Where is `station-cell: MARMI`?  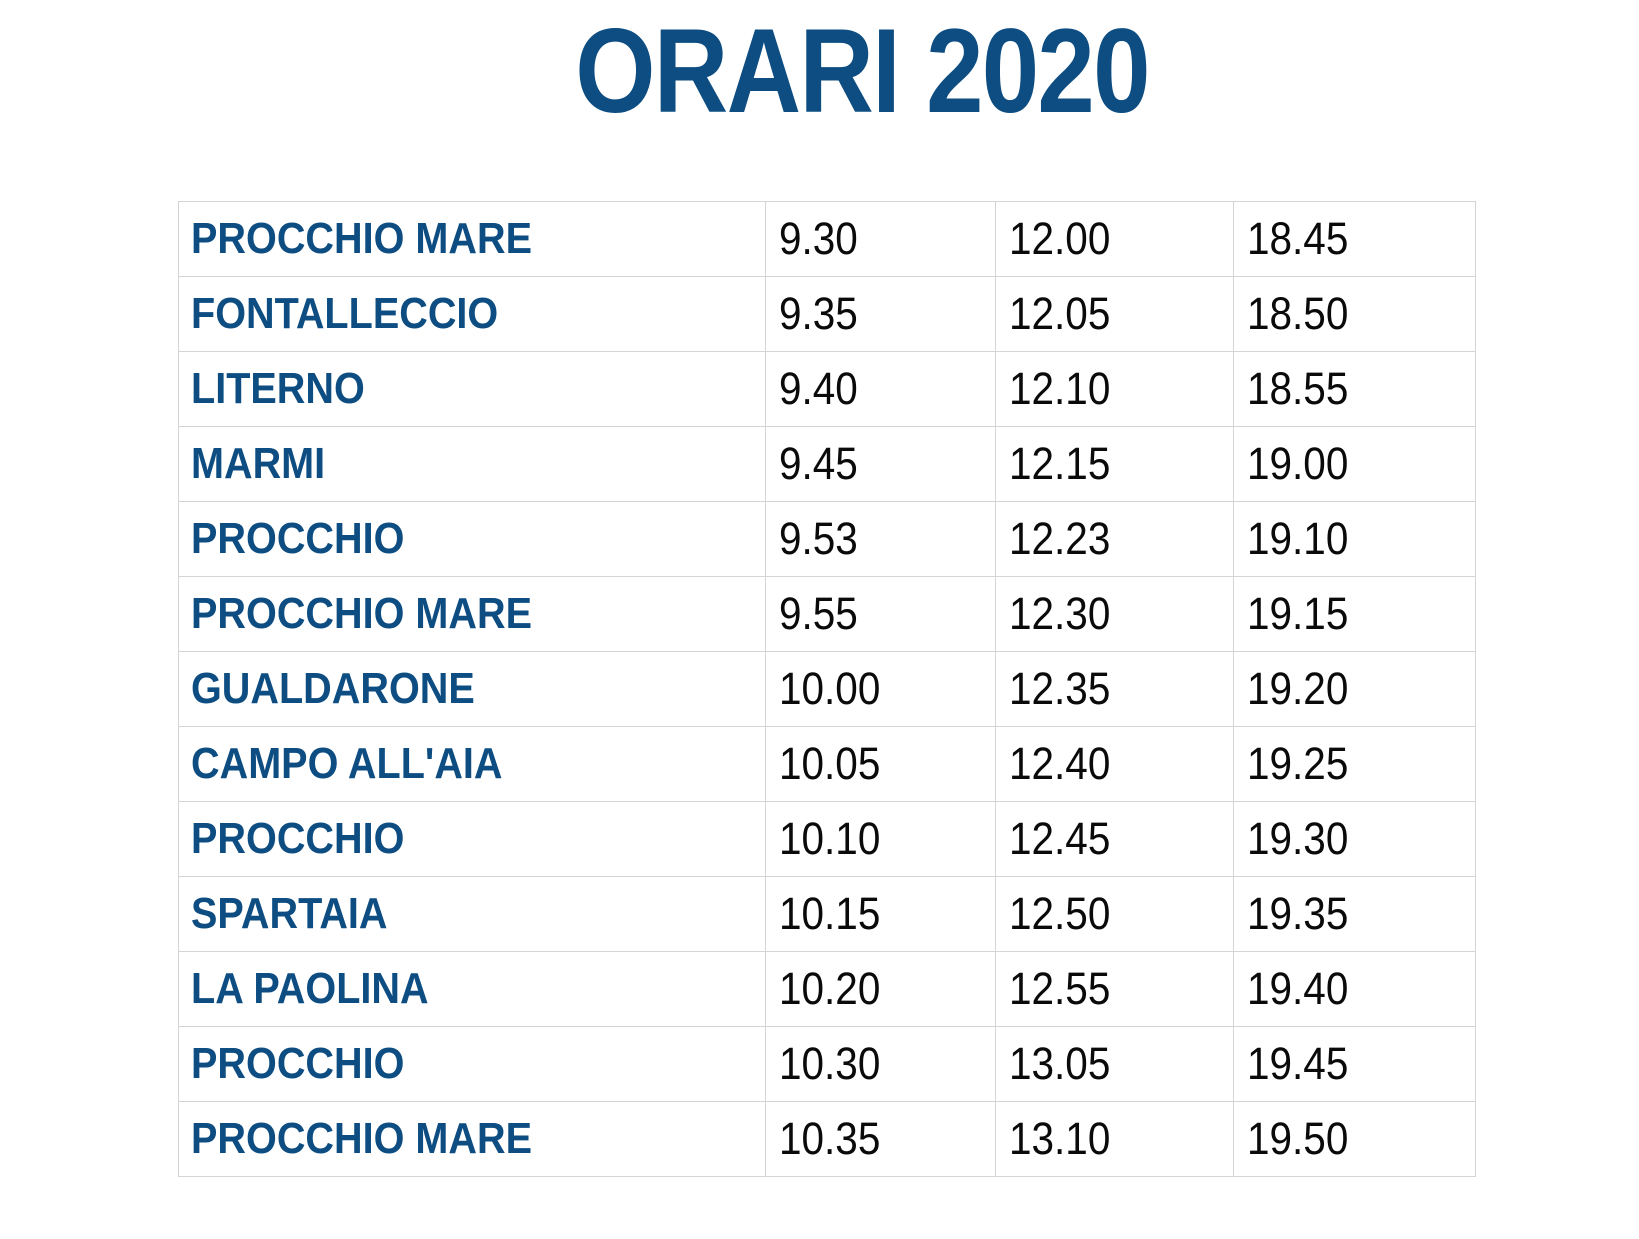 station-cell: MARMI is located at coordinates (472, 464).